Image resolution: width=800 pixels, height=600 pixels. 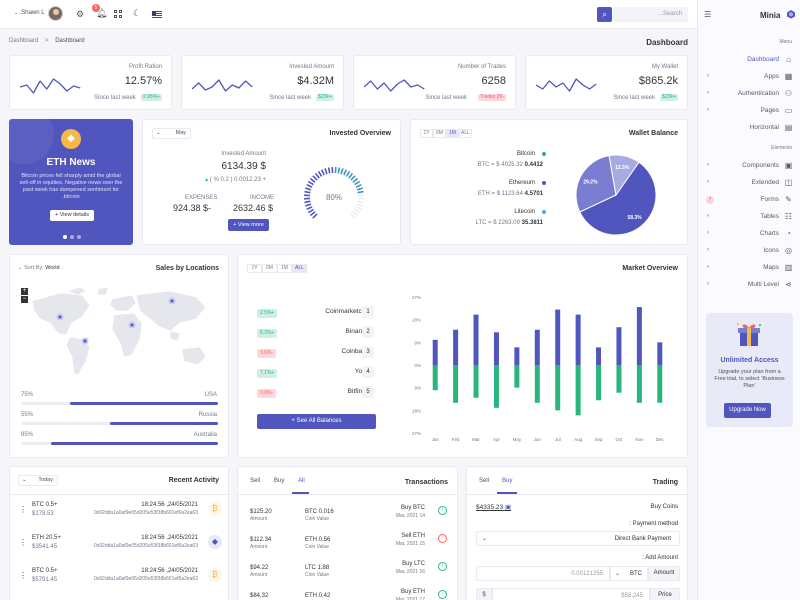 I want to click on sidebar-item-multi-level: ‹ Multi Level ⋖, so click(x=749, y=284).